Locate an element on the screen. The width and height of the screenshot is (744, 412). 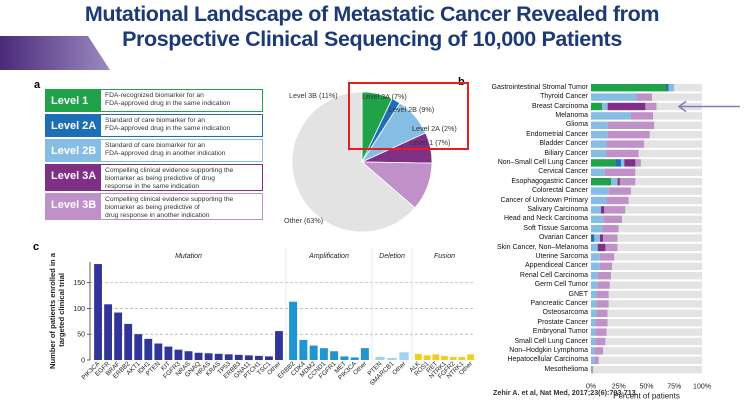
category-label: GNET is located at coordinates (578, 294).